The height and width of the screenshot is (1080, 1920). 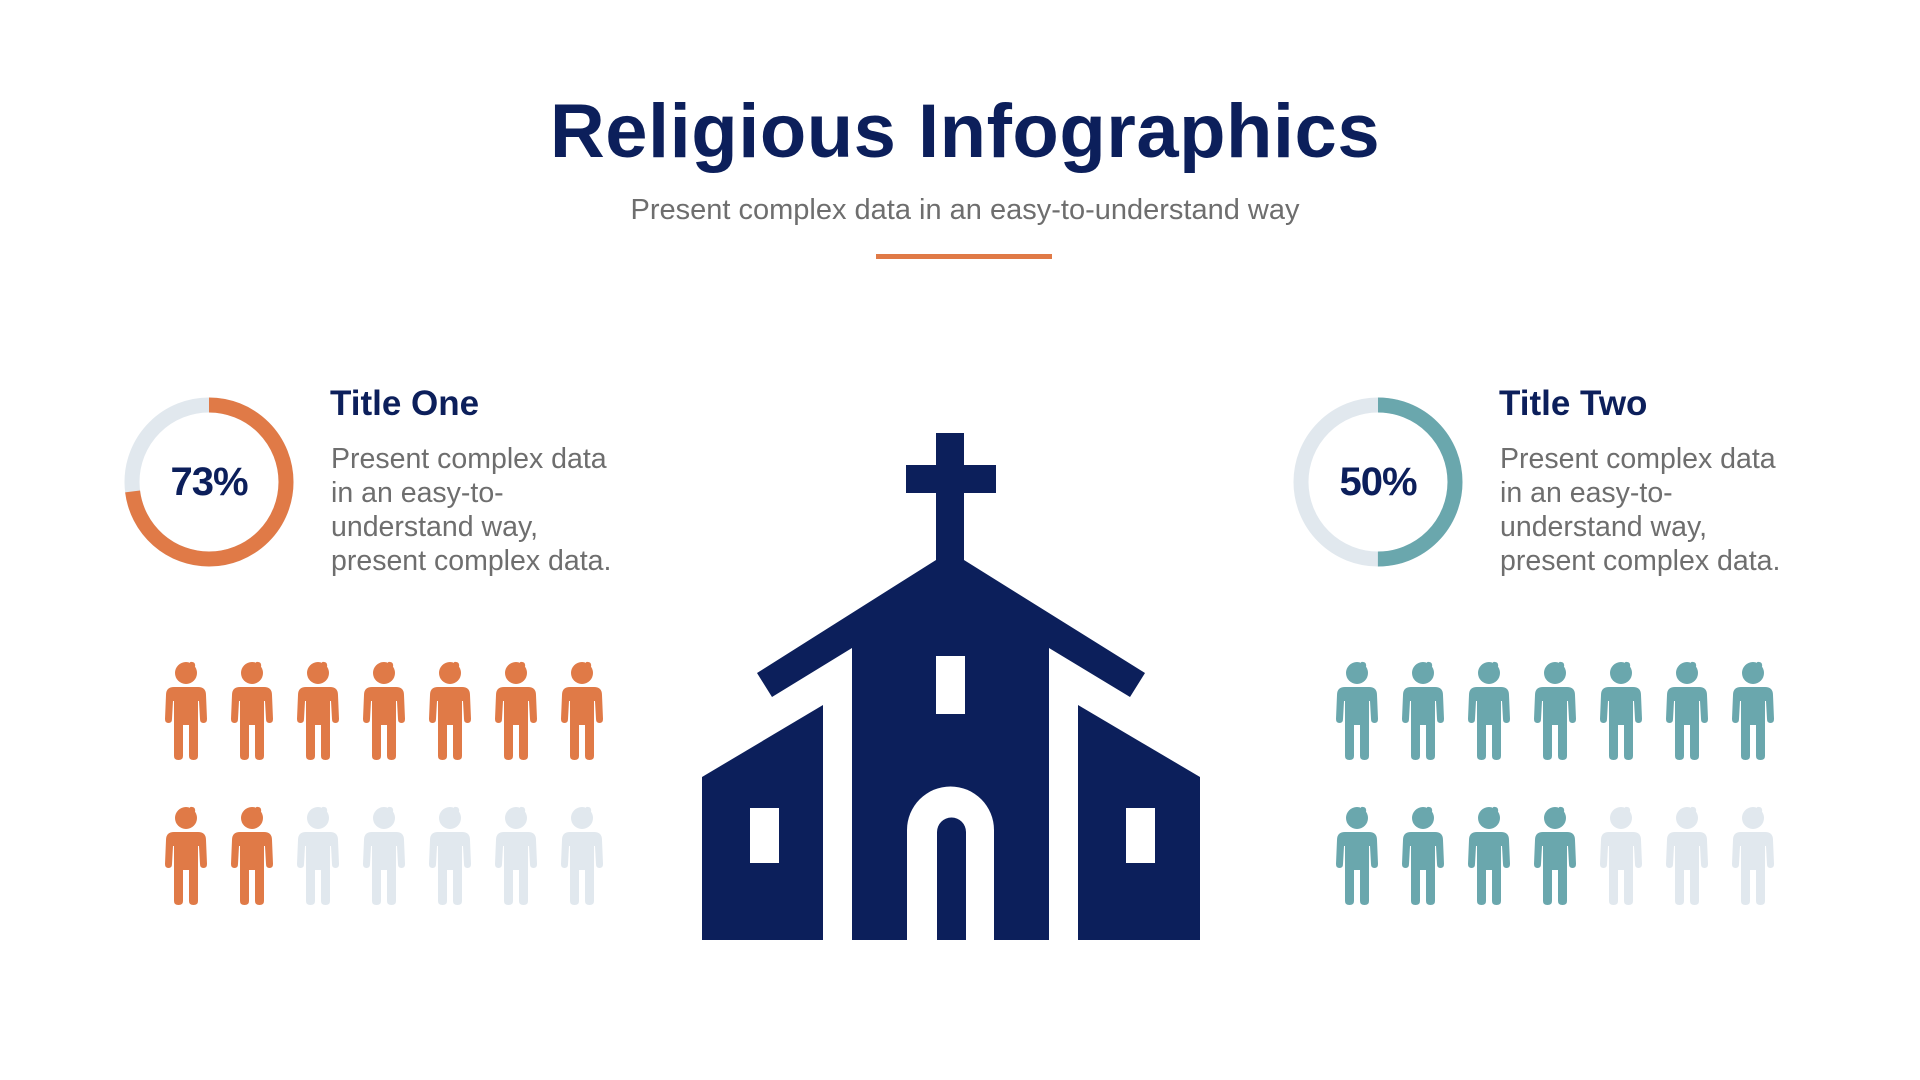 I want to click on church-main-body, so click(x=951, y=750).